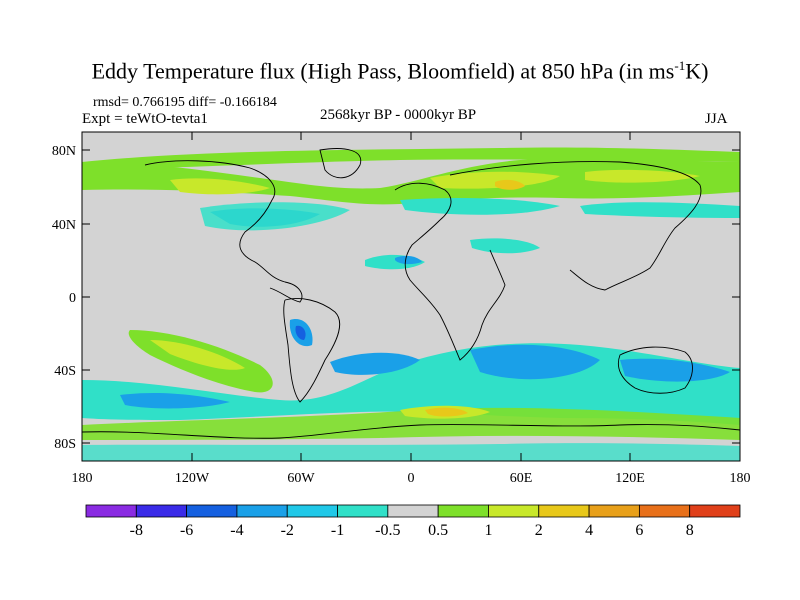 This screenshot has height=600, width=800. Describe the element at coordinates (716, 119) in the screenshot. I see `season-label: JJA` at that location.